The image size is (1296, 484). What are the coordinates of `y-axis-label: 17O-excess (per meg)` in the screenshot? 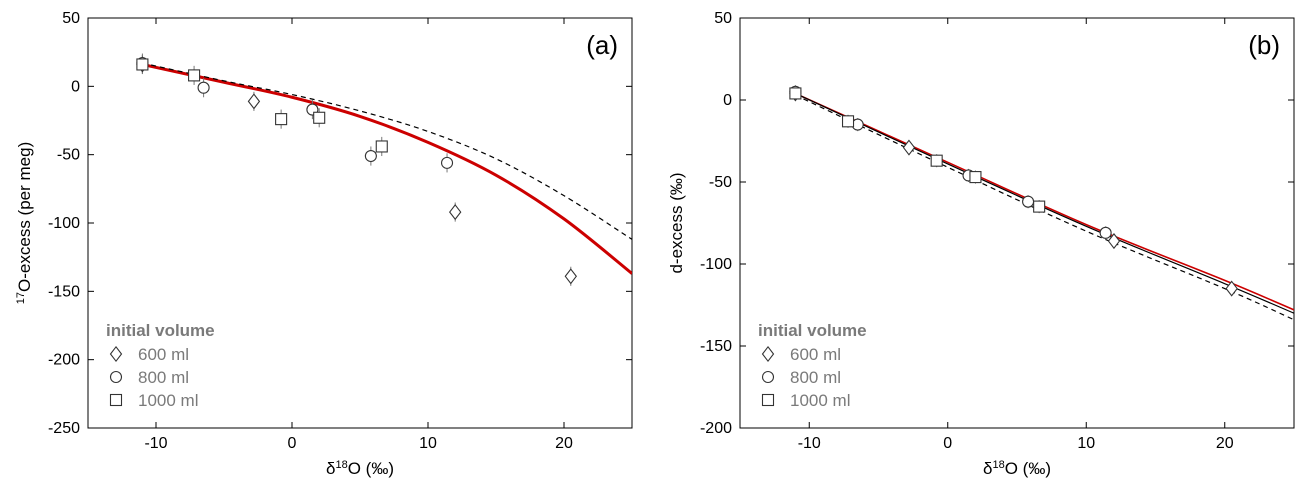 It's located at (24, 223).